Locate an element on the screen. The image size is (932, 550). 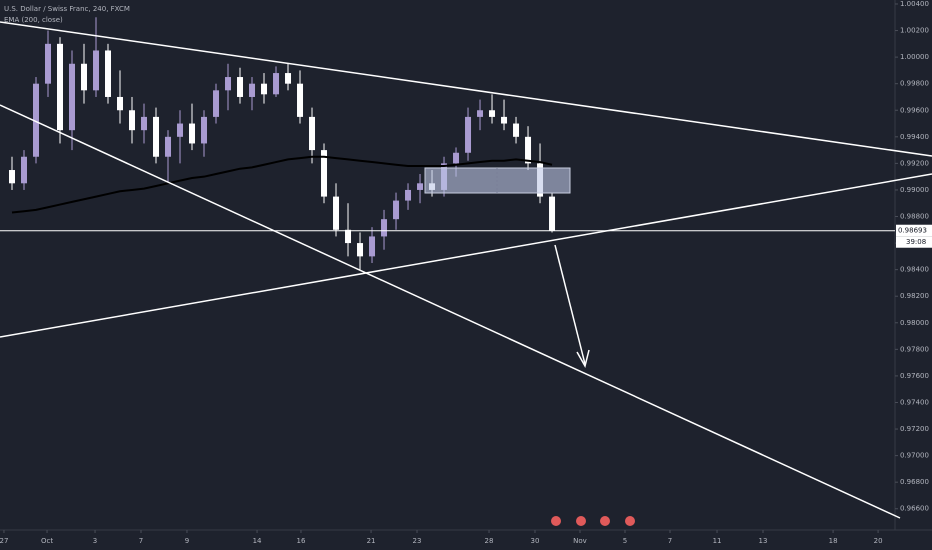
y-tick-label: 0.97200 is located at coordinates (914, 429).